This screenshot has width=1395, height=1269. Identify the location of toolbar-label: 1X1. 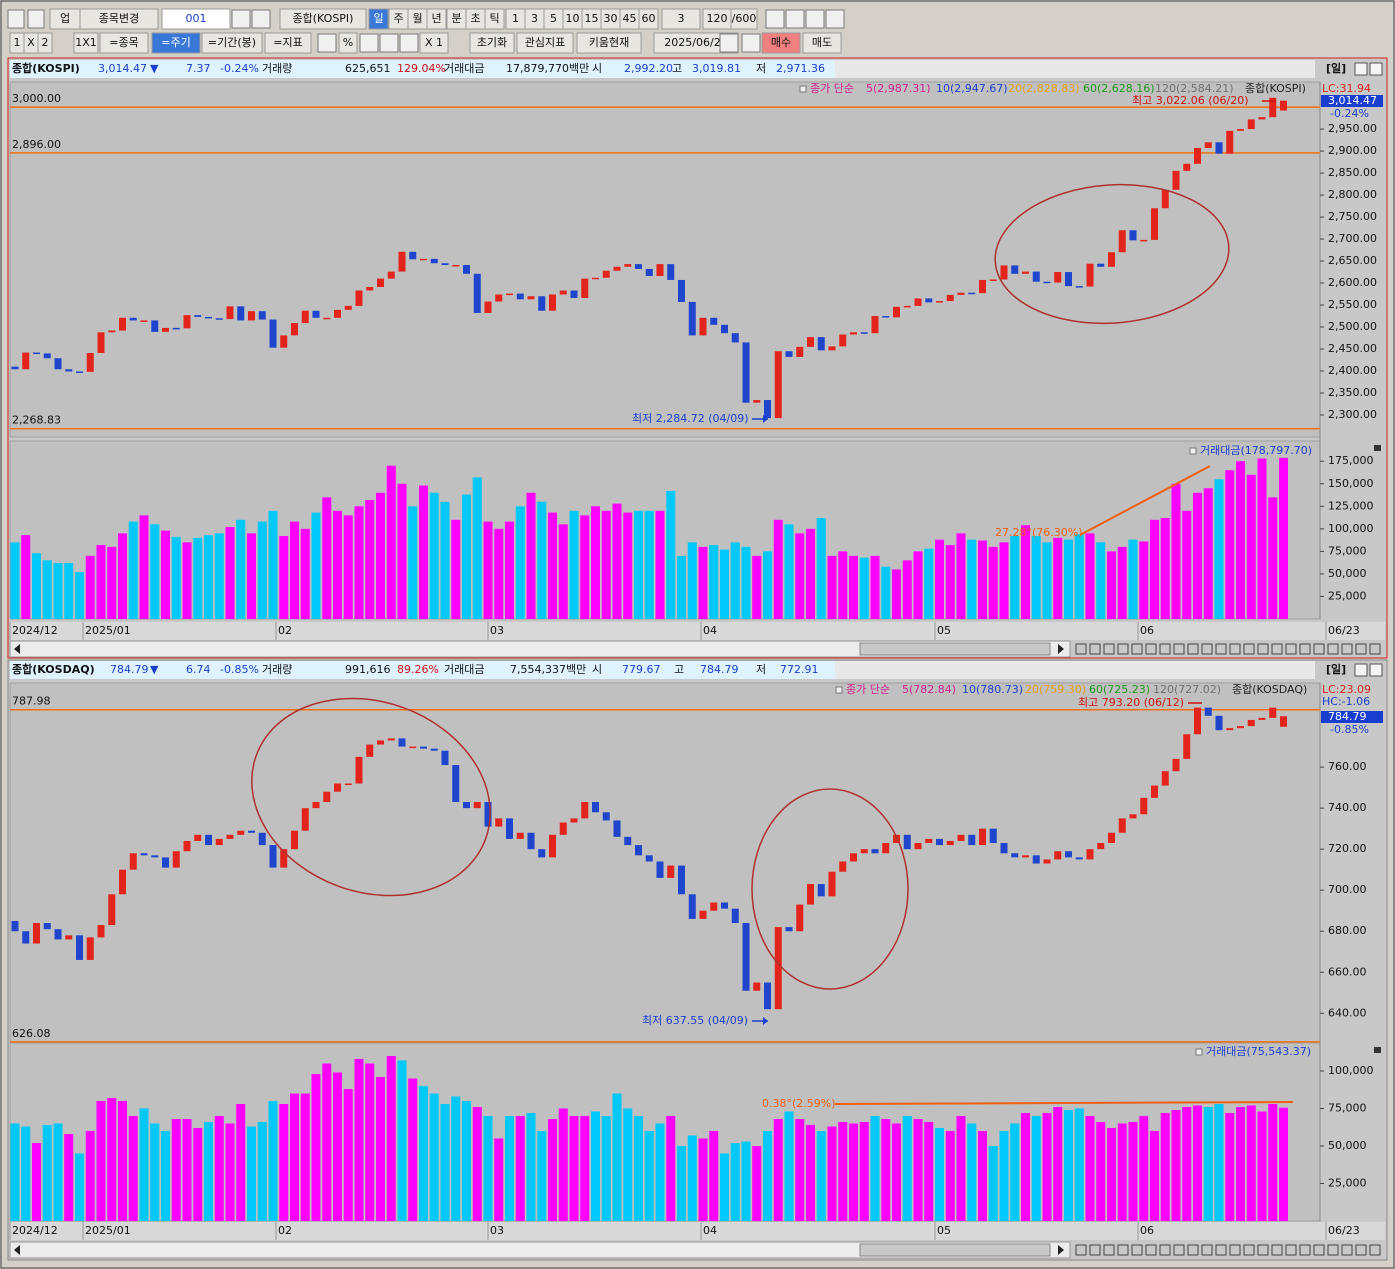
(86, 42).